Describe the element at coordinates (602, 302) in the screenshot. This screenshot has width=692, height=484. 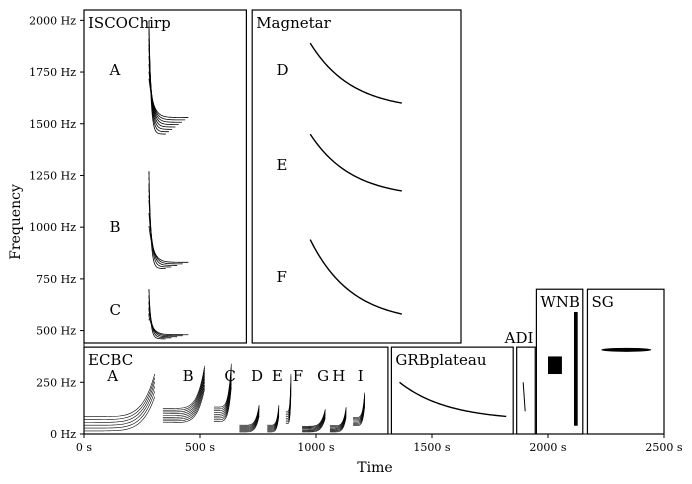
I see `region-title: SG` at that location.